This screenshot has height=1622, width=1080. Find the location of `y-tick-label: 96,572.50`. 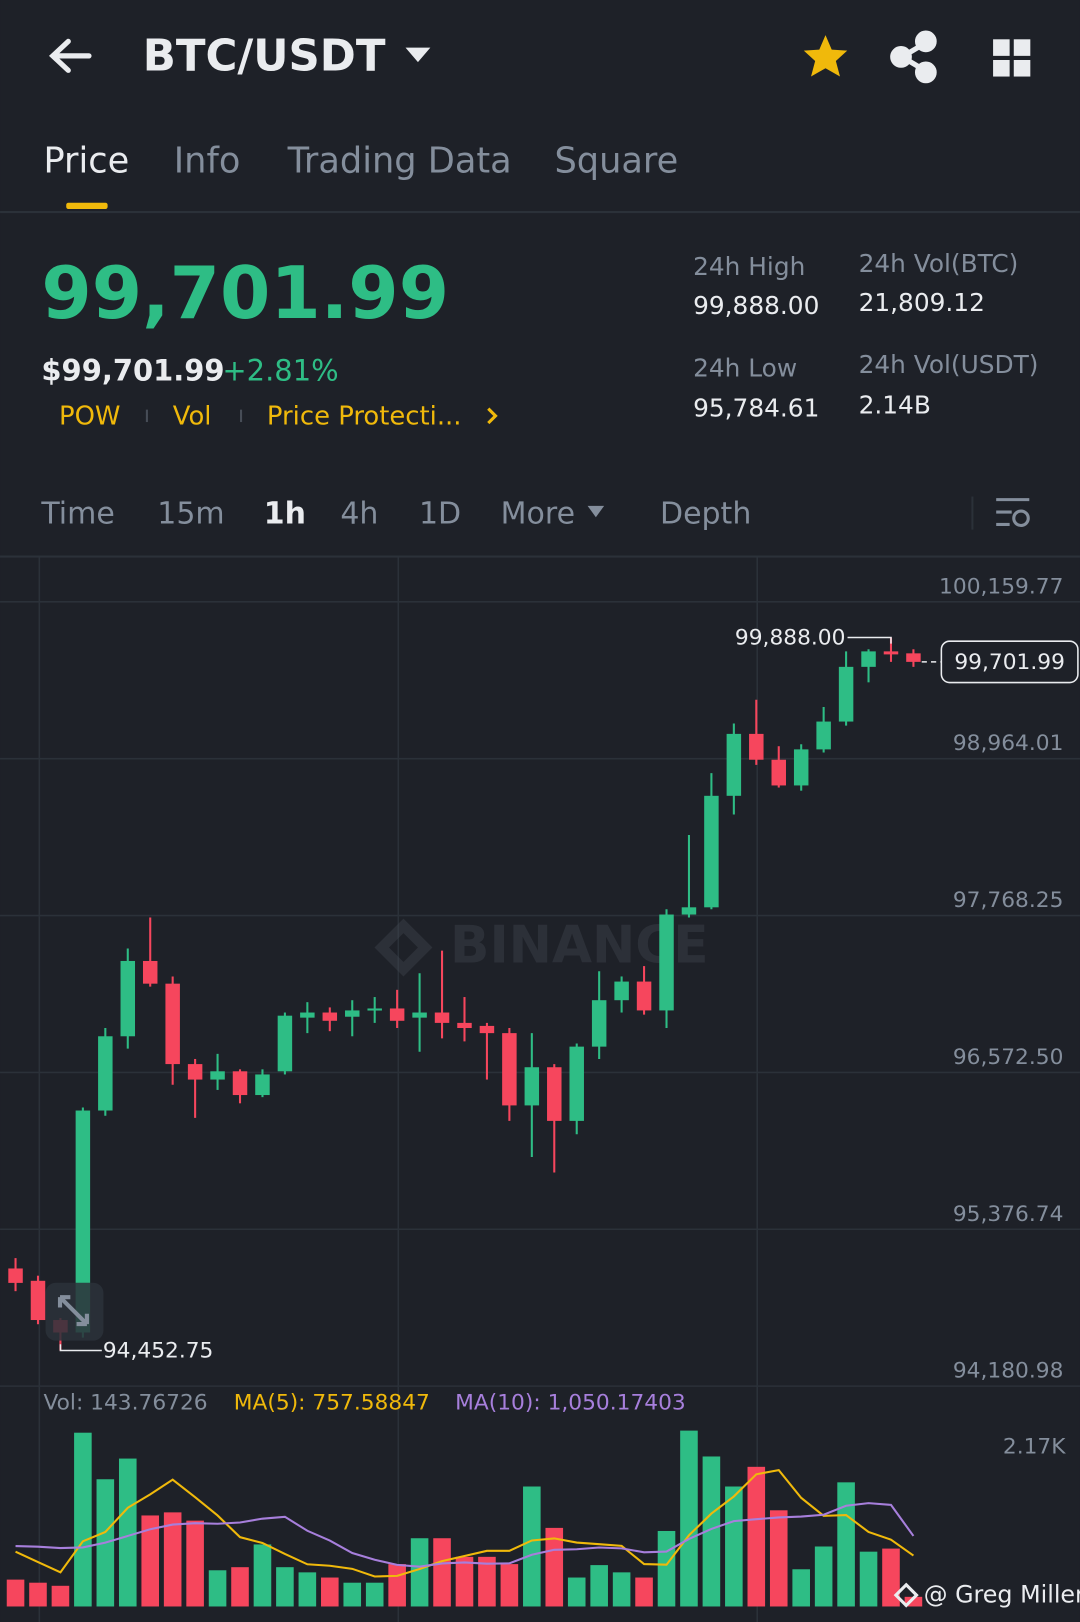

y-tick-label: 96,572.50 is located at coordinates (1008, 1057).